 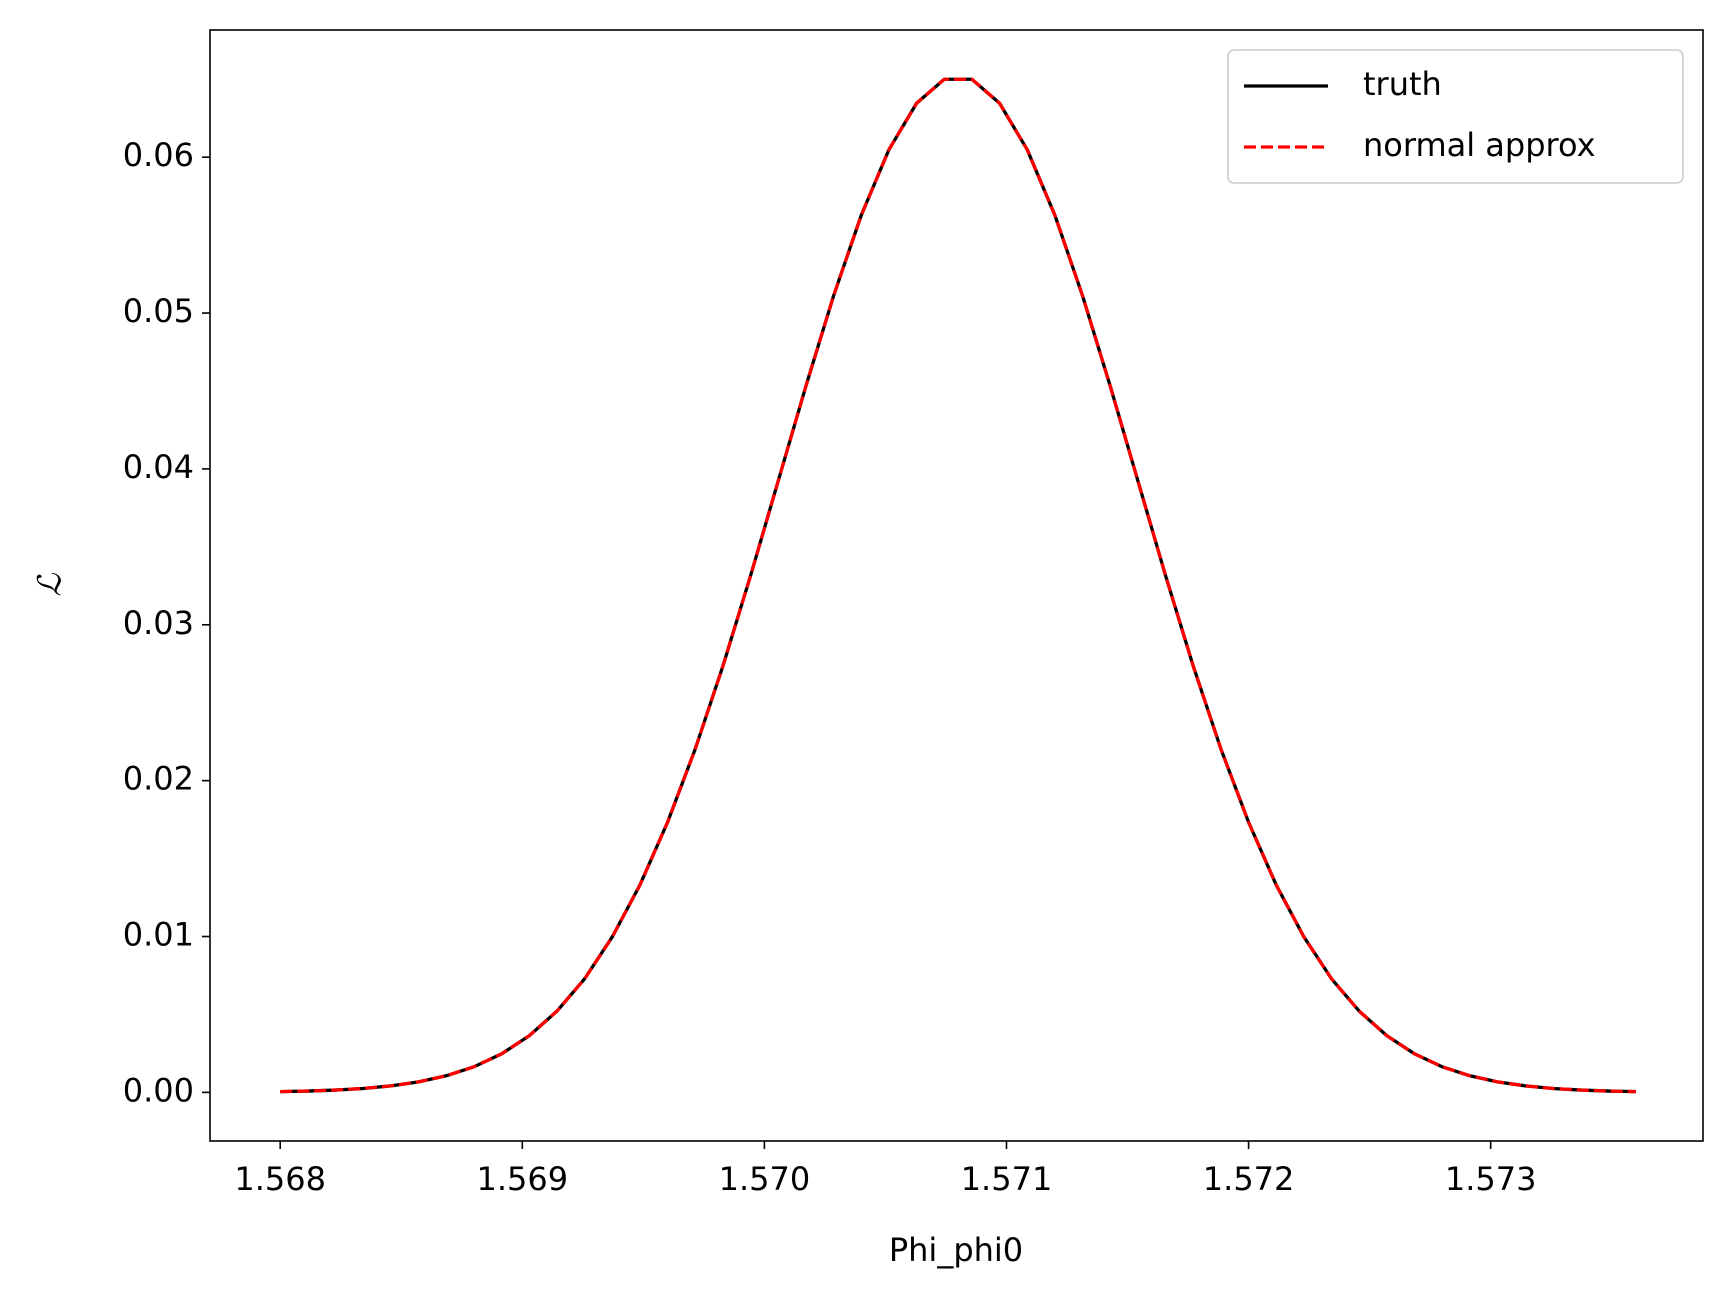 What do you see at coordinates (280, 1179) in the screenshot?
I see `x-tick-label: 1.568` at bounding box center [280, 1179].